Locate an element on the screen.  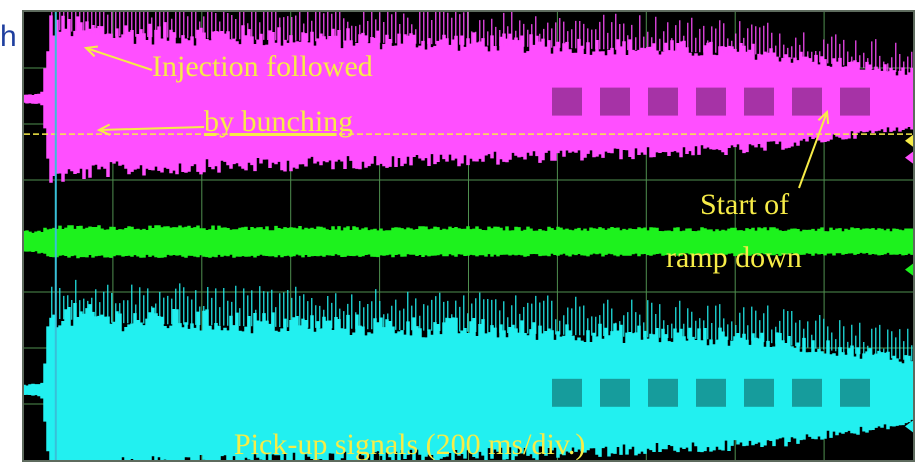
cut-off-title-fragment: h is located at coordinates (8, 36).